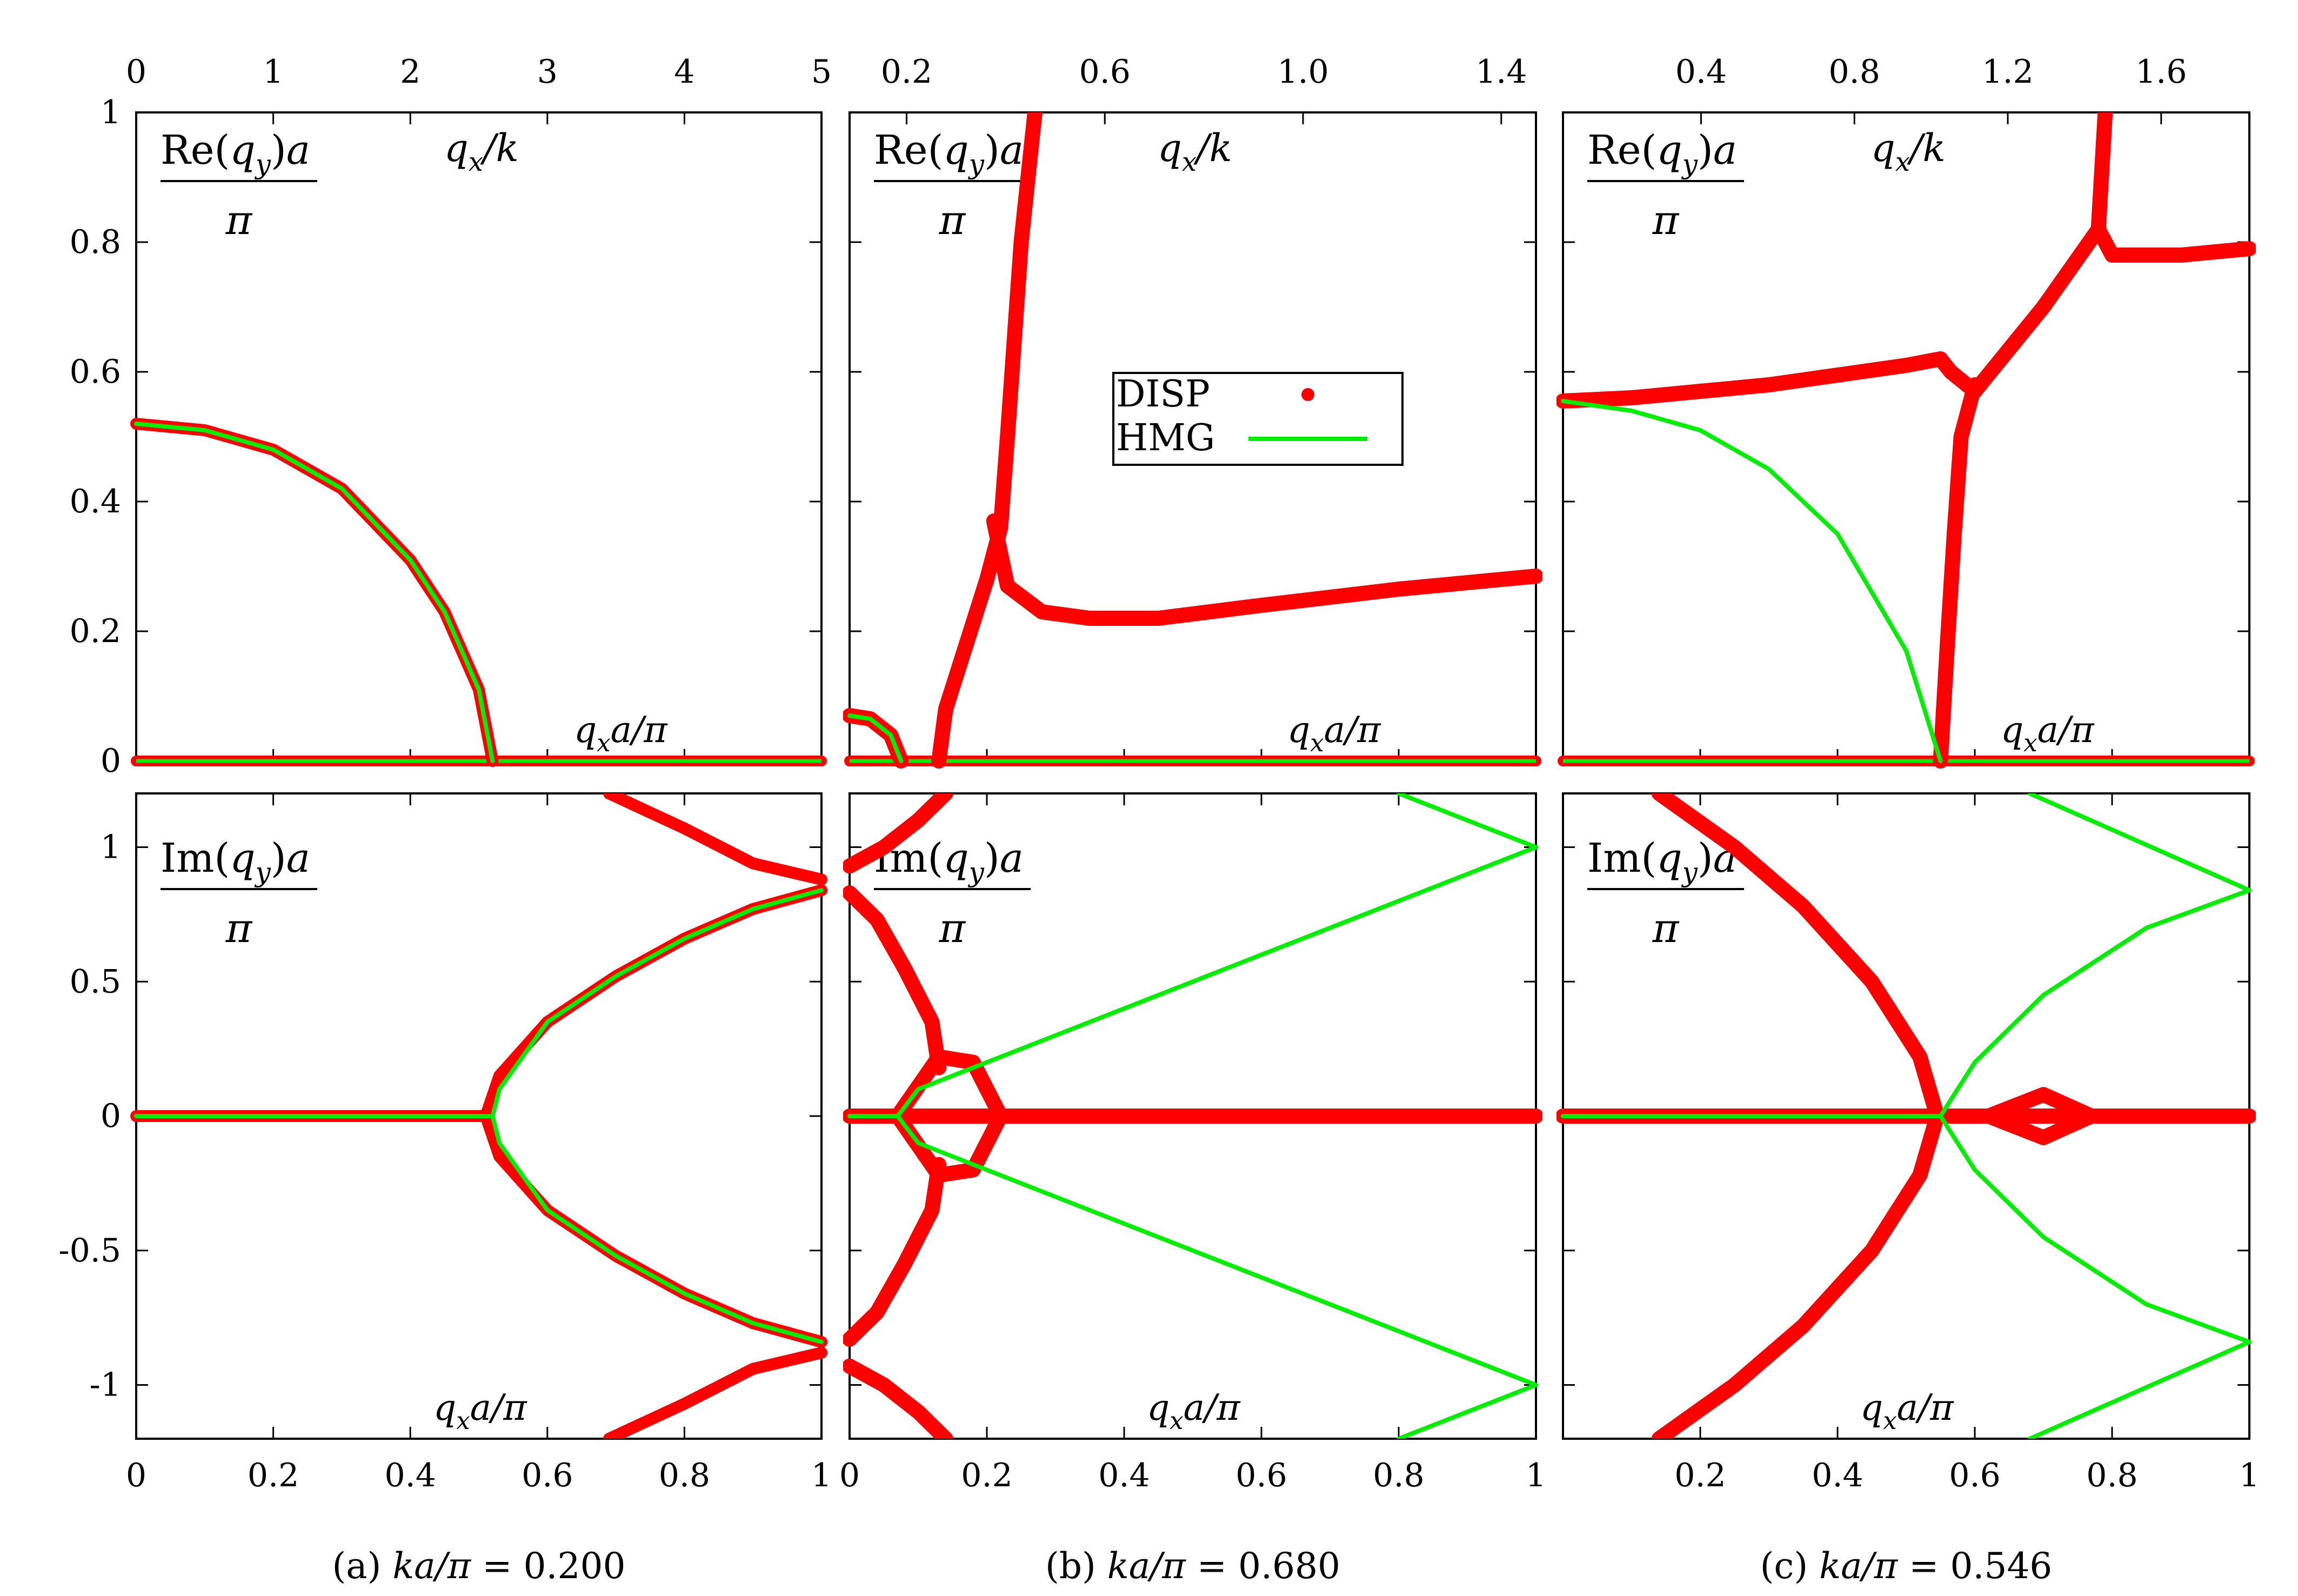 This screenshot has height=1596, width=2298. I want to click on top-axis-tick-label: 1.6, so click(2161, 72).